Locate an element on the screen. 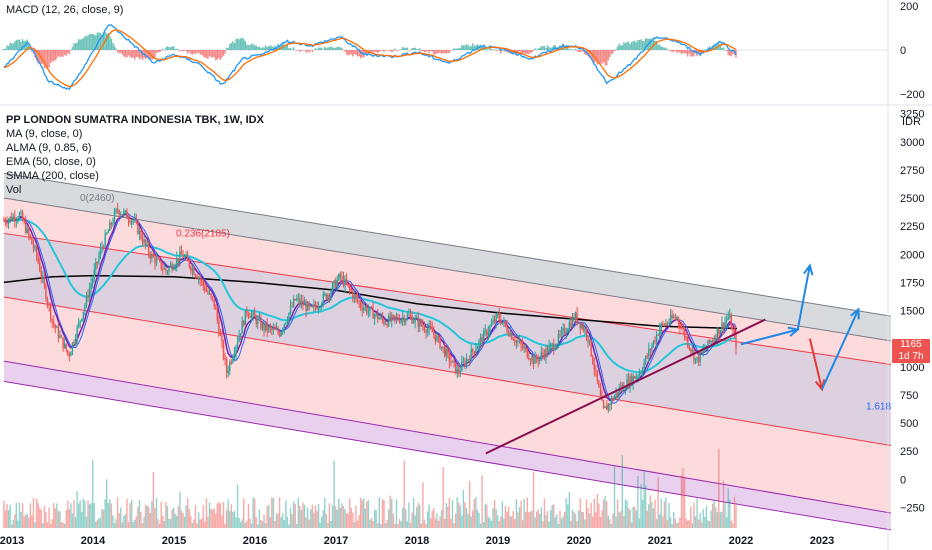 The height and width of the screenshot is (550, 932). legend-ma: MA (9, close, 0) is located at coordinates (44, 134).